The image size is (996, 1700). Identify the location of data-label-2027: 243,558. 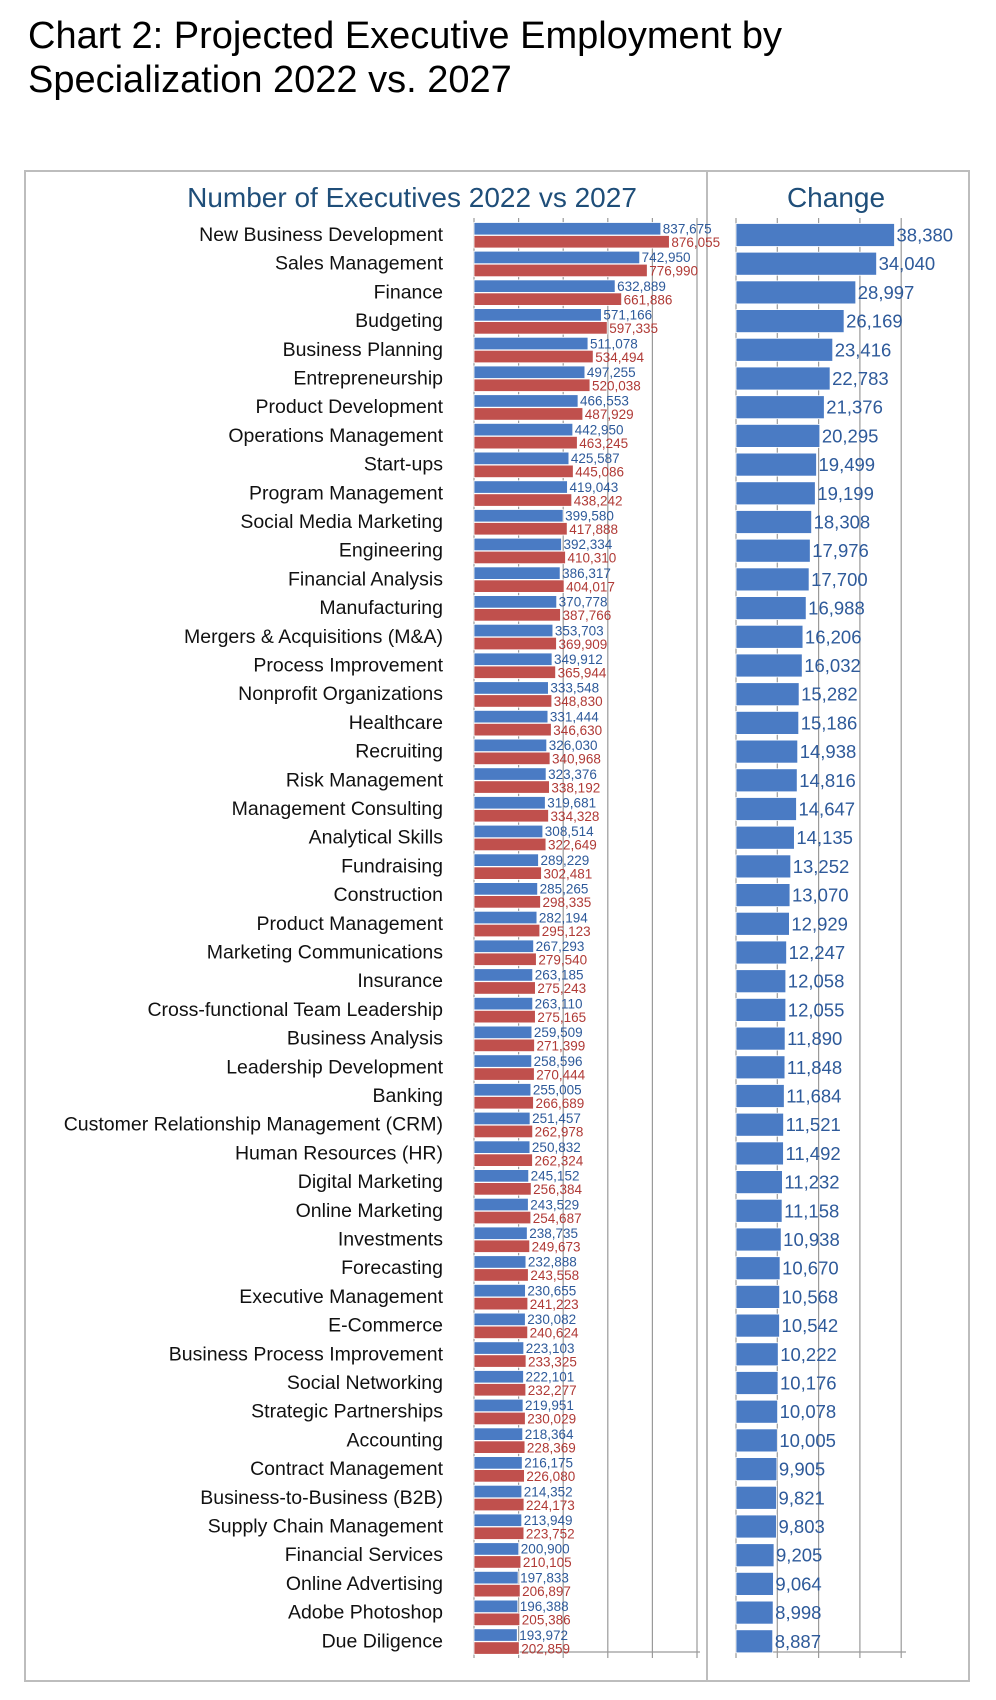
(554, 1275).